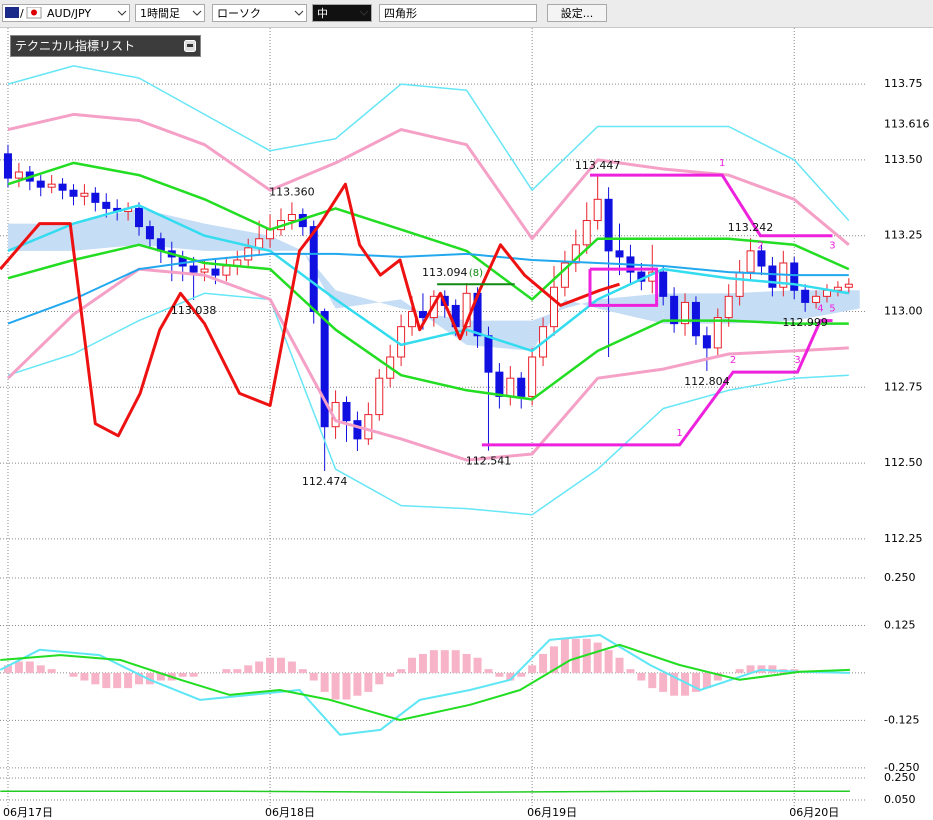 Image resolution: width=933 pixels, height=820 pixels. I want to click on wave-label: 1, so click(679, 433).